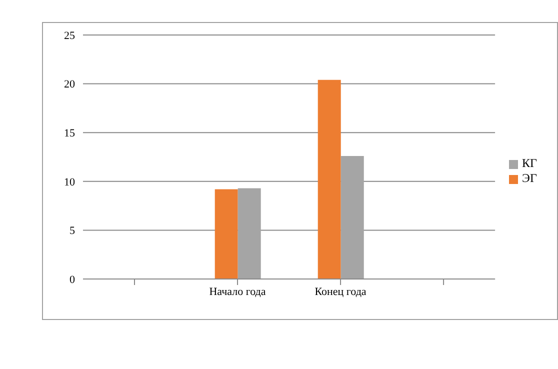  What do you see at coordinates (70, 182) in the screenshot?
I see `y-tick-label: 10` at bounding box center [70, 182].